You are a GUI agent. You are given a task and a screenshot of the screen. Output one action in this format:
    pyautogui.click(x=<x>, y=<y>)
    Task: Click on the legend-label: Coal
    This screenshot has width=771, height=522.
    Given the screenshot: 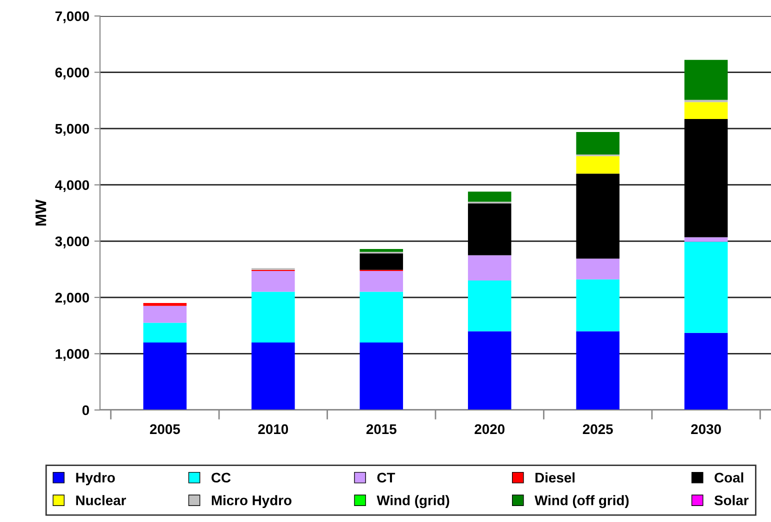 What is the action you would take?
    pyautogui.click(x=729, y=477)
    